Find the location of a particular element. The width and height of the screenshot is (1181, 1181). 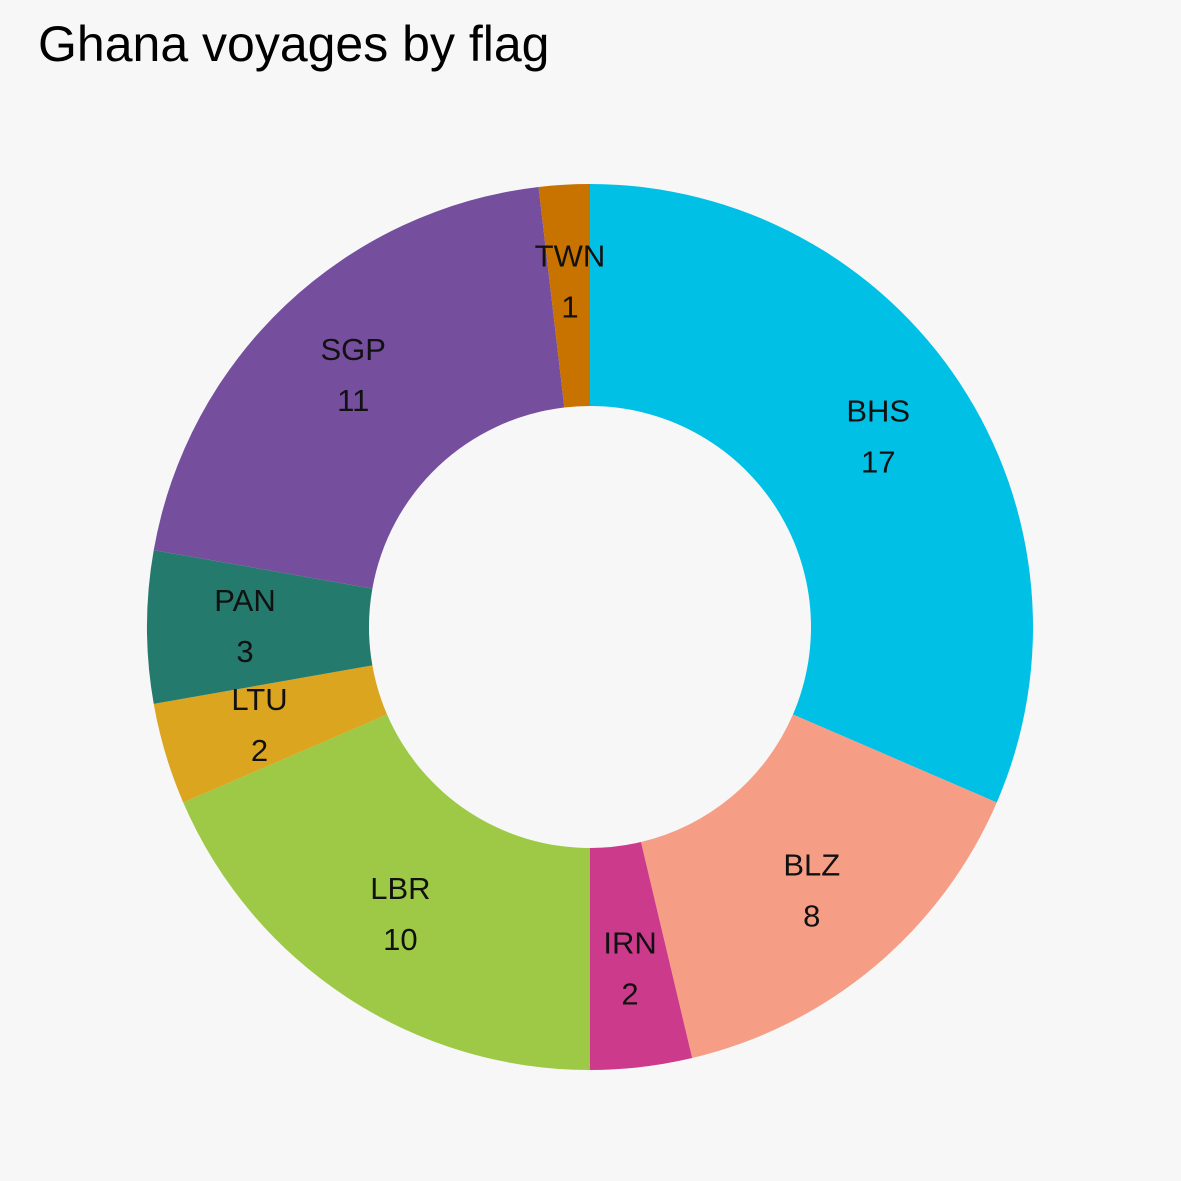

slice-value-lbr: 10 is located at coordinates (400, 939).